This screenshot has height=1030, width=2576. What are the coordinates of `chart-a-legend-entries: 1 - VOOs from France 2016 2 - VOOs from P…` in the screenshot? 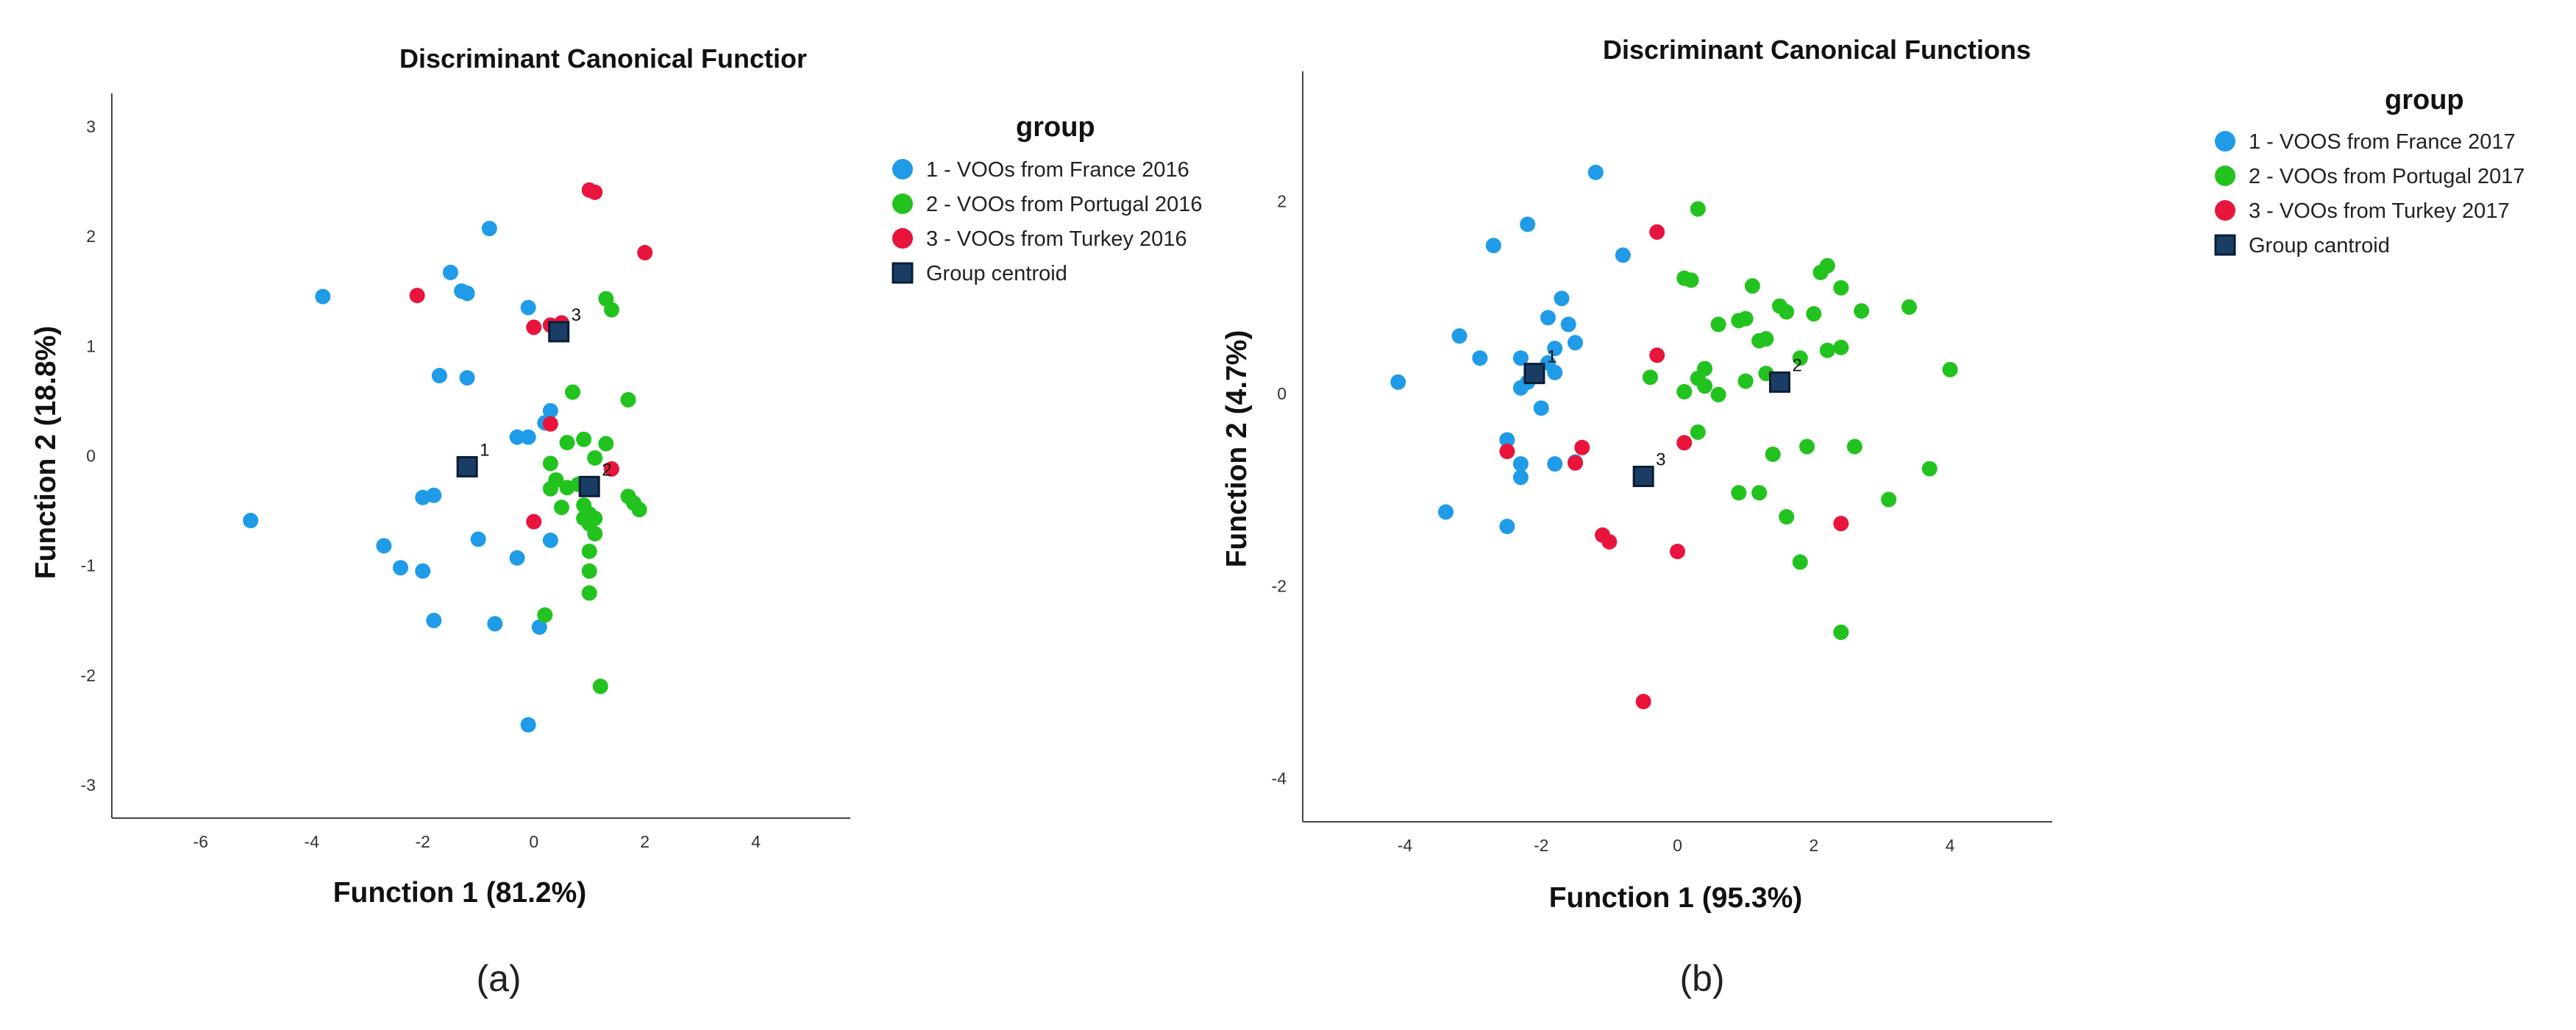 It's located at (1047, 221).